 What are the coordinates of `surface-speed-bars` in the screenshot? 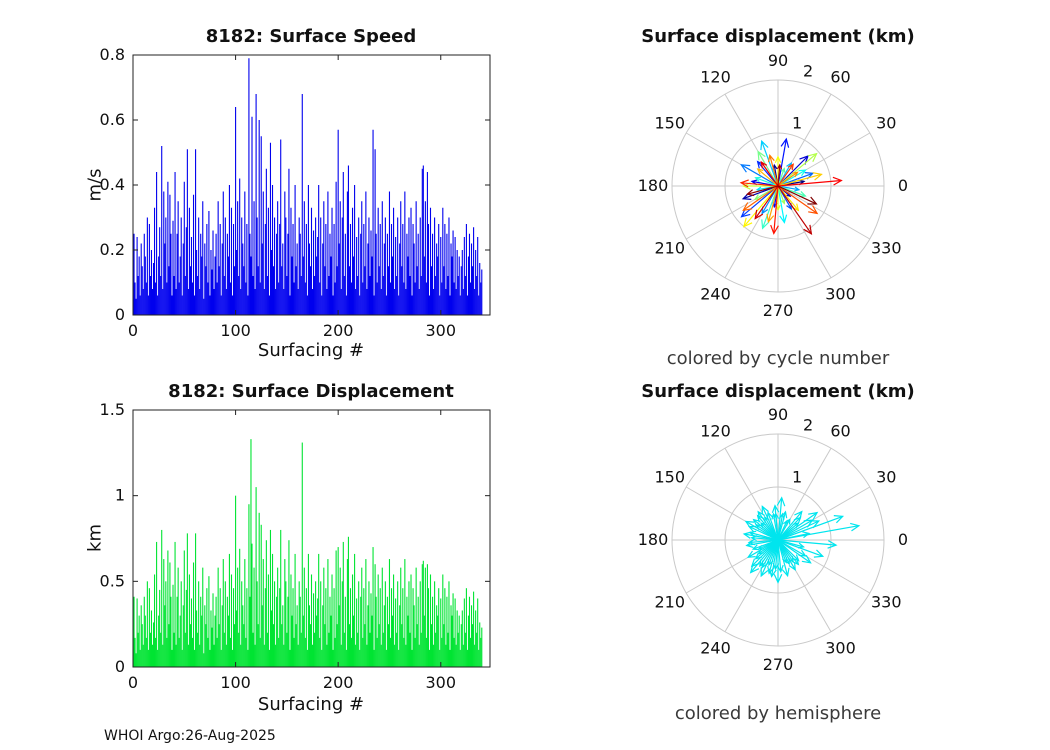 It's located at (308, 186).